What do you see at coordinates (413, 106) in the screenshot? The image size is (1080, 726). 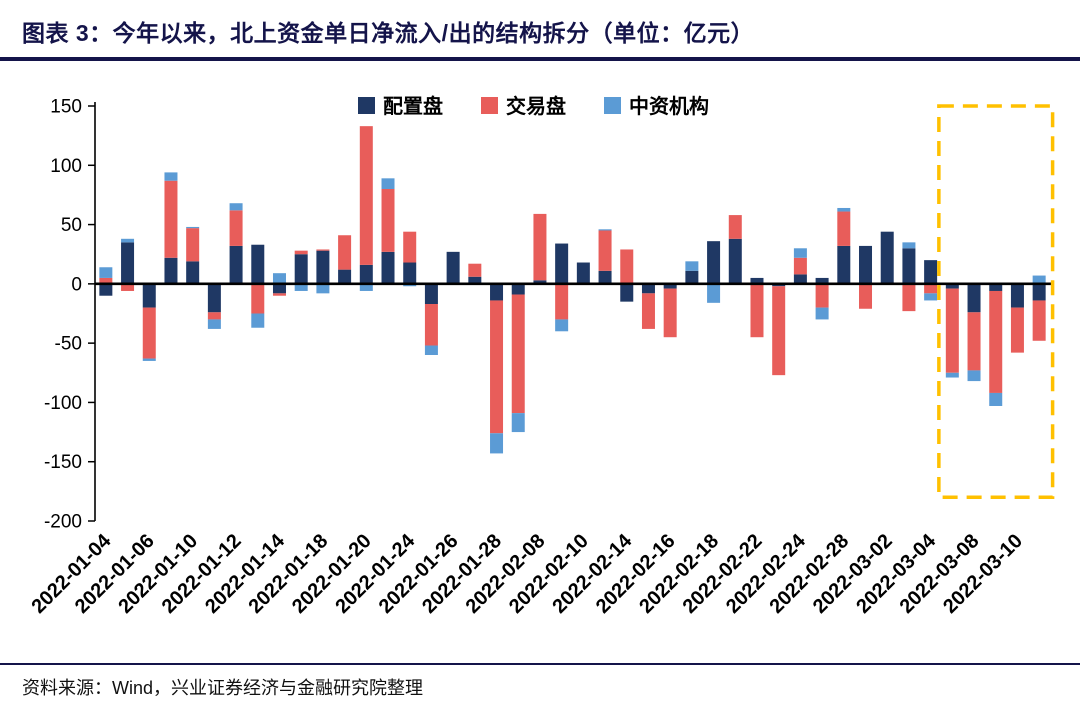 I see `legend-label: 配置盘` at bounding box center [413, 106].